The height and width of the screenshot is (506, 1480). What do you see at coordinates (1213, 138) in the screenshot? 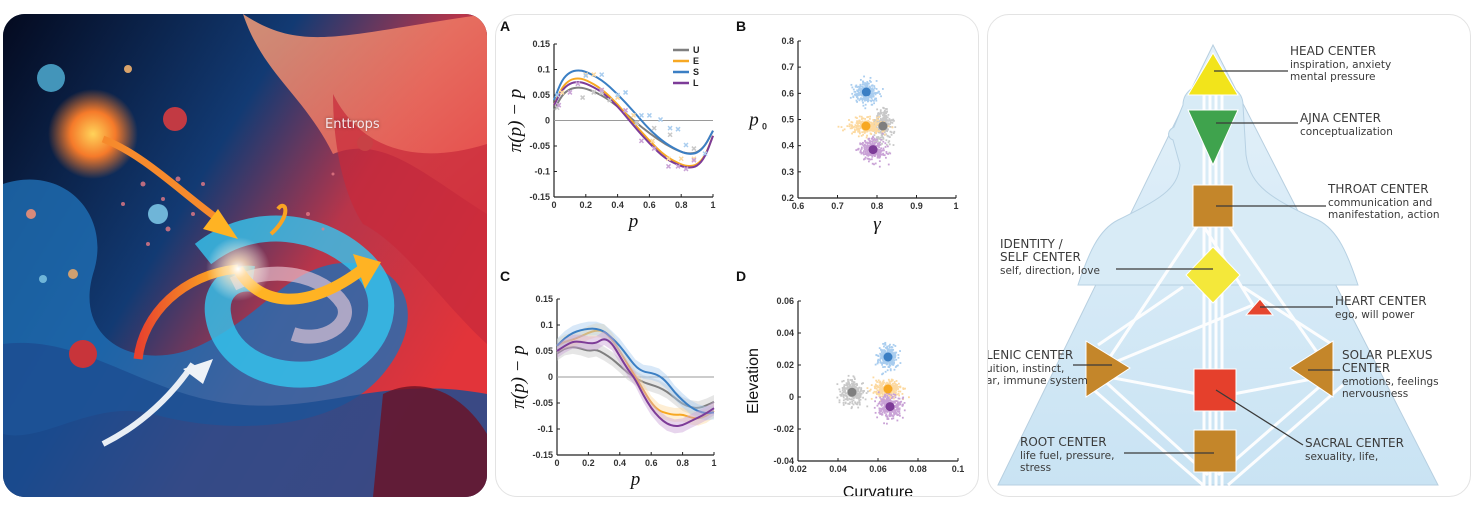
I see `ajna-center-shape` at bounding box center [1213, 138].